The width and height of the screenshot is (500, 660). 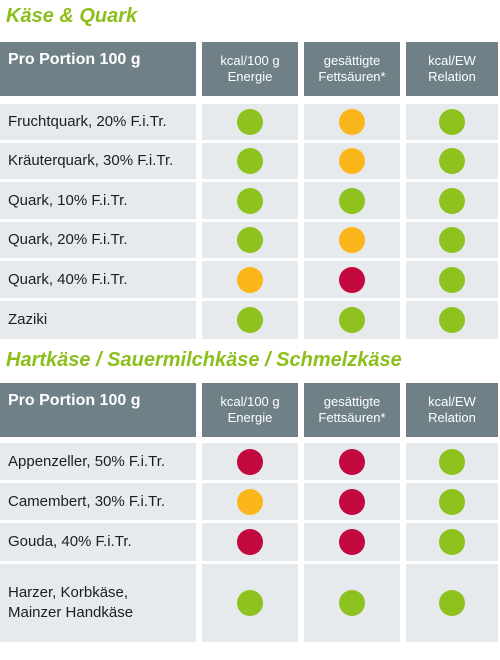 I want to click on section-title: Hartkäse / Sauermilchkäse / Schmelzkäse, so click(x=204, y=360).